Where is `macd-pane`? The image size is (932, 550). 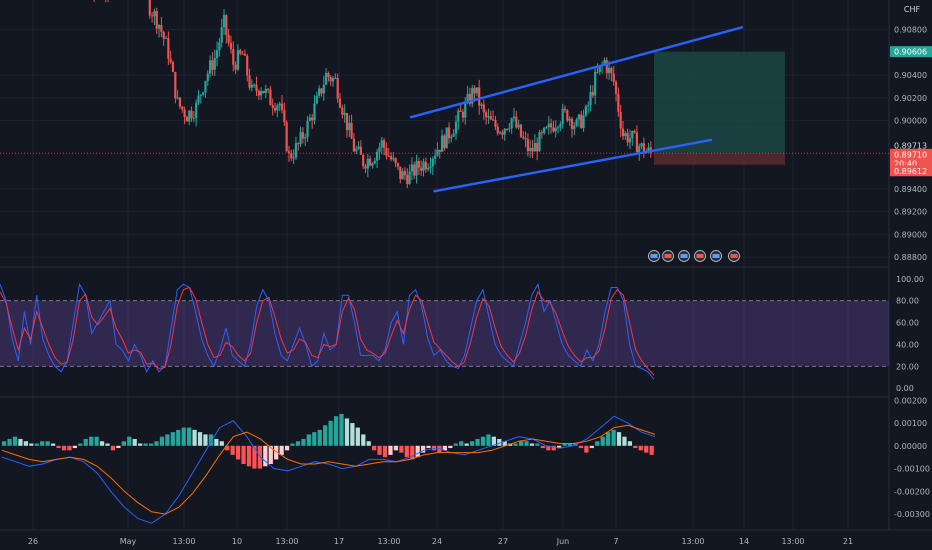
macd-pane is located at coordinates (328, 468).